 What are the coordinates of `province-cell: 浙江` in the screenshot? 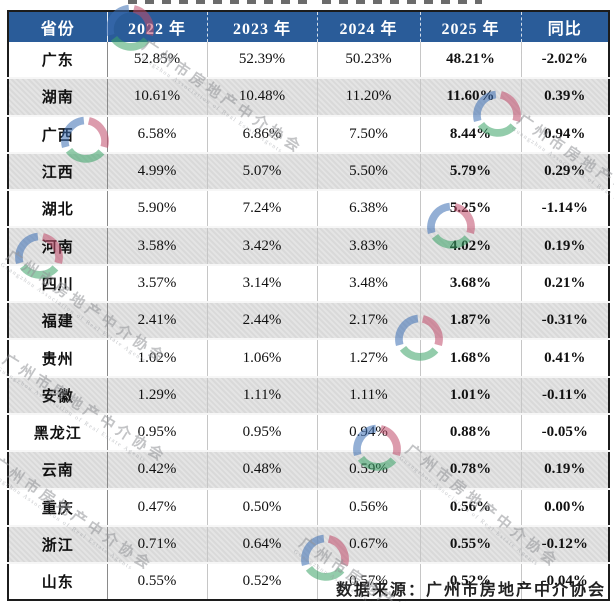 It's located at (57, 544).